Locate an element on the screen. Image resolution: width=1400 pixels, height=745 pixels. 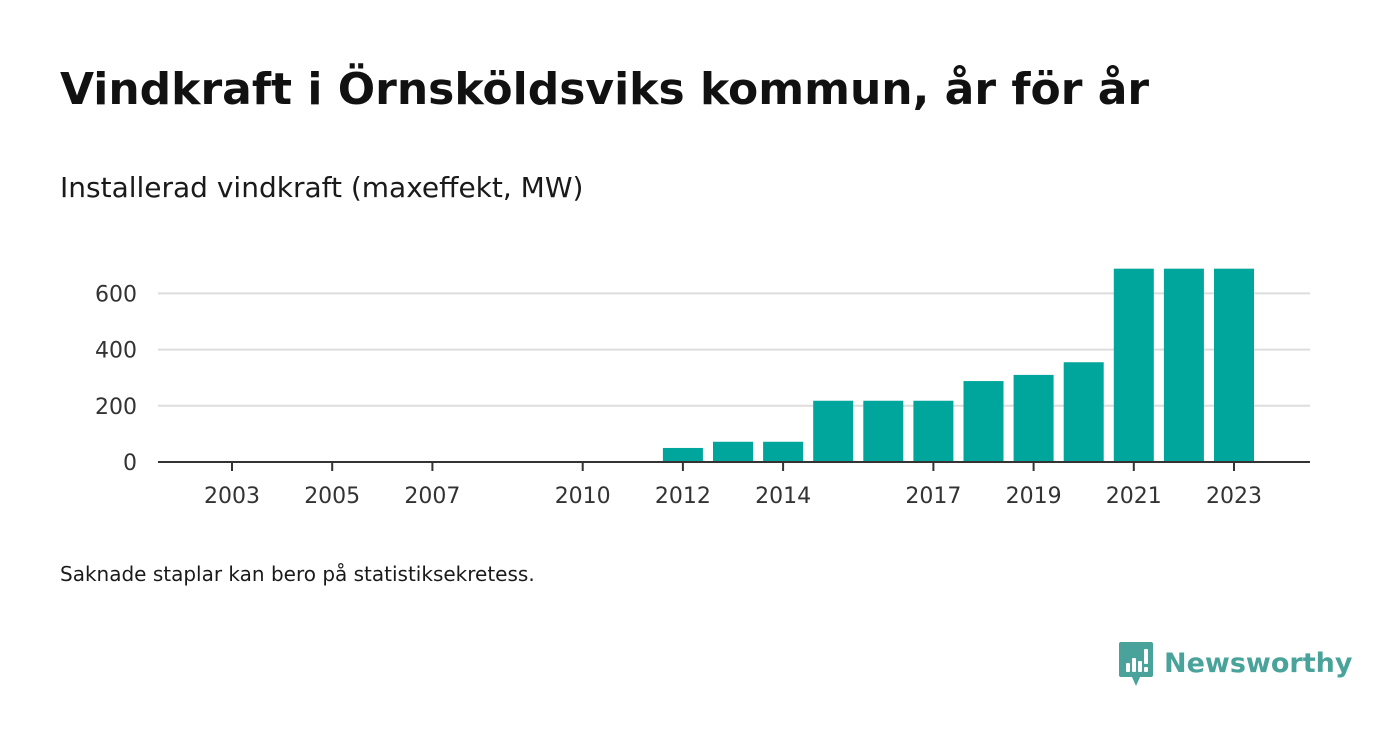
bars is located at coordinates (958, 365).